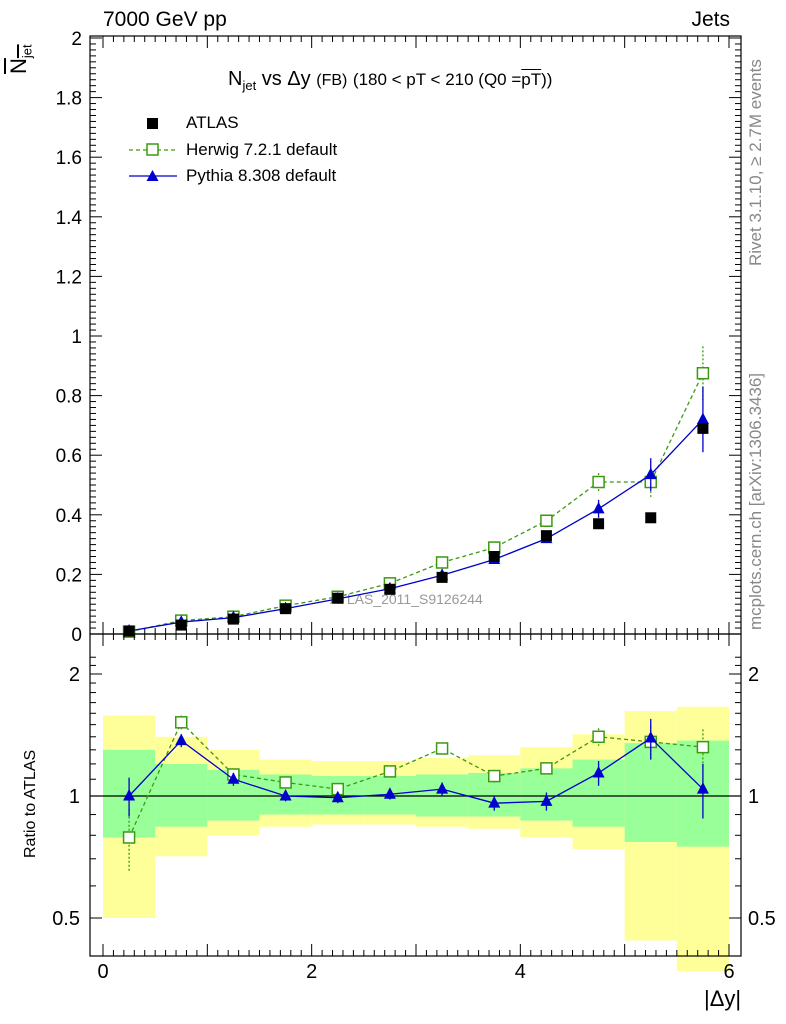 This screenshot has height=1024, width=786. Describe the element at coordinates (406, 599) in the screenshot. I see `analysis-watermark: ATLAS_2011_S9126244` at that location.